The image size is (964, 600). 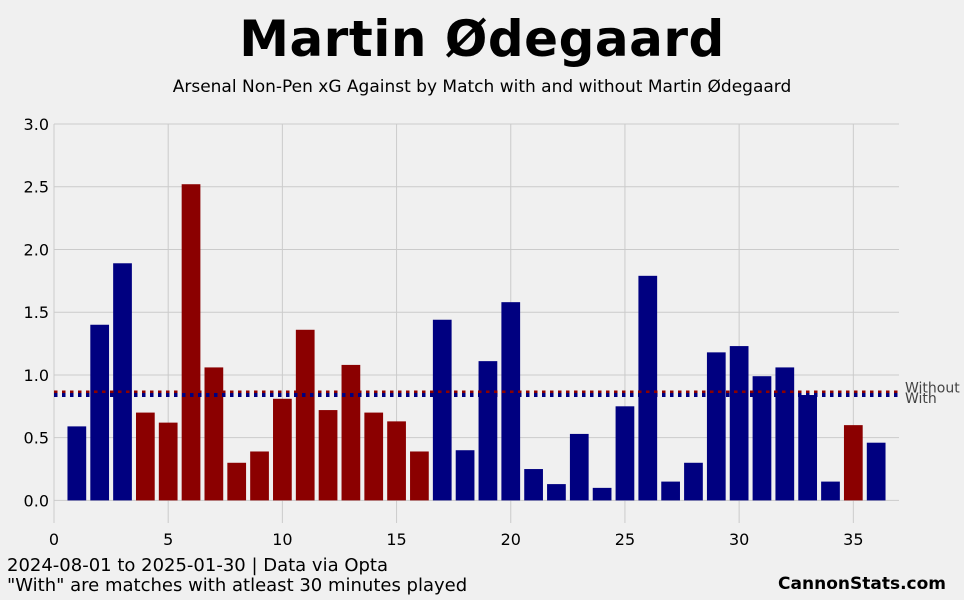 What do you see at coordinates (511, 539) in the screenshot?
I see `x-tick-label: 20` at bounding box center [511, 539].